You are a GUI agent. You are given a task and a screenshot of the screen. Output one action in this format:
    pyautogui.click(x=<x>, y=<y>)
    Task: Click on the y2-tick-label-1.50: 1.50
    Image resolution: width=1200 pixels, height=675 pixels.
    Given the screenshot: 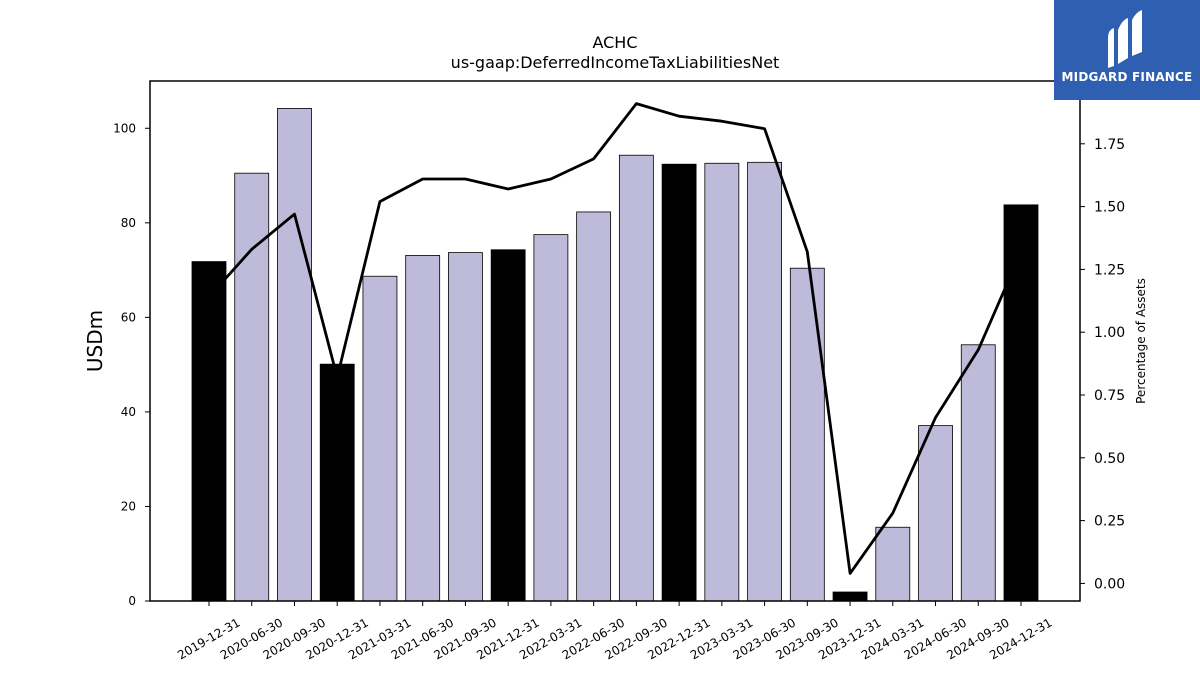 What is the action you would take?
    pyautogui.click(x=1109, y=208)
    